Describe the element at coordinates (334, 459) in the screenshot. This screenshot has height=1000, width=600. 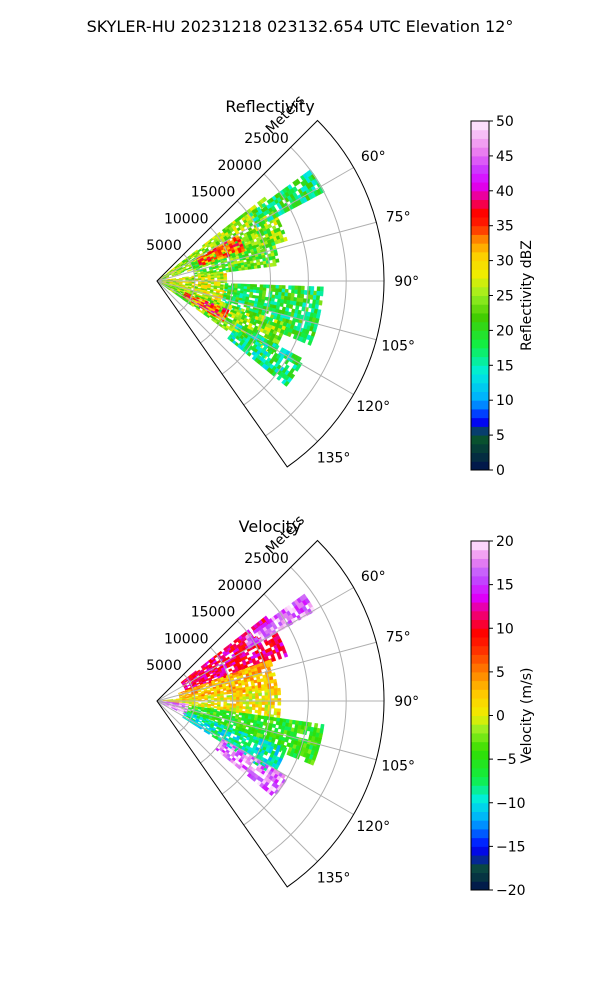
I see `azimuth-tick-label: 135°` at that location.